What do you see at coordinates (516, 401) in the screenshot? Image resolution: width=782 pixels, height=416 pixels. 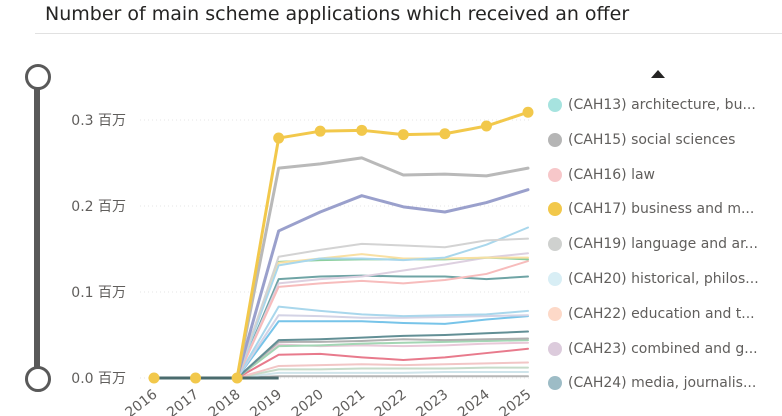 I see `x-tick-label: 2025` at bounding box center [516, 401].